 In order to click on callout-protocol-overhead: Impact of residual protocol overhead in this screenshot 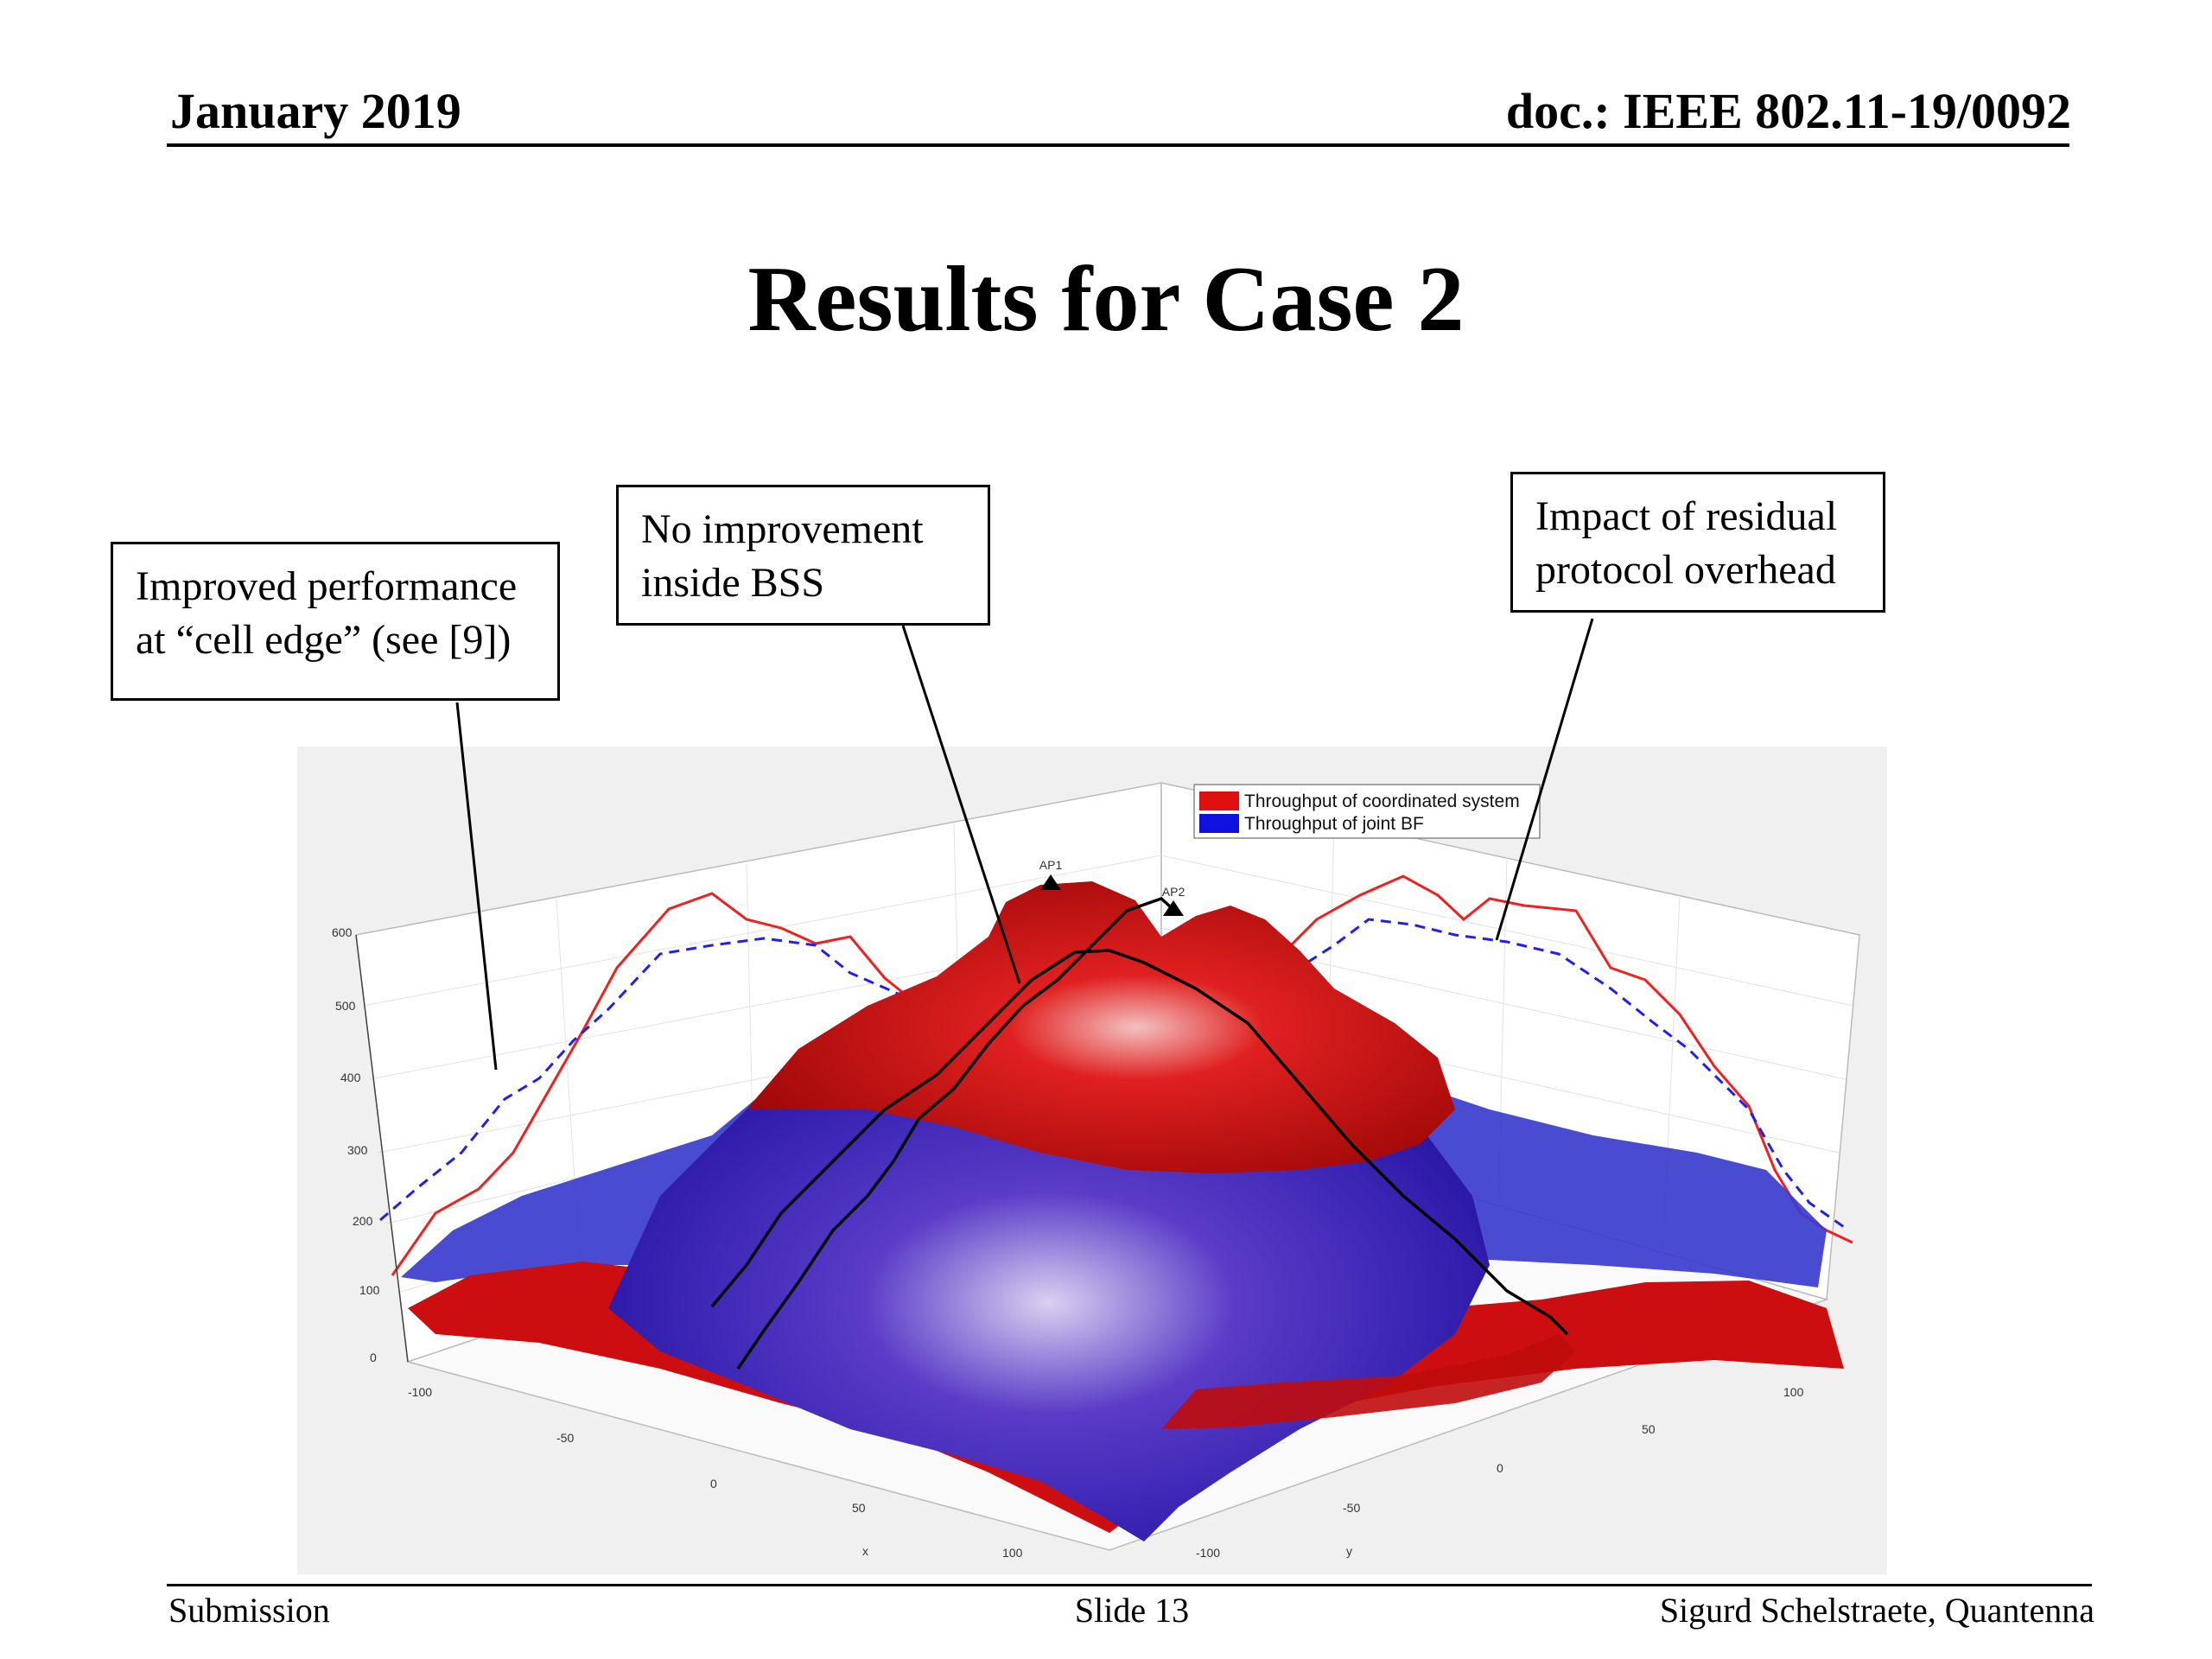, I will do `click(1697, 542)`.